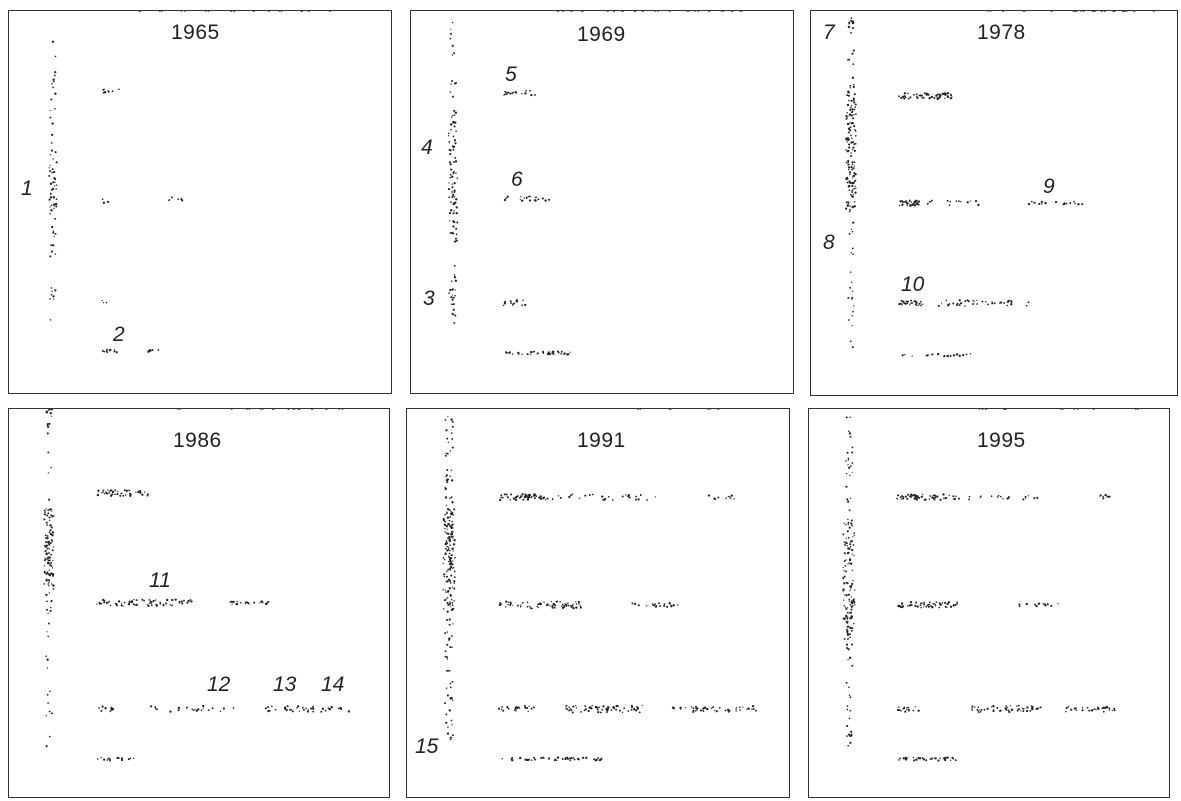 This screenshot has height=801, width=1181. What do you see at coordinates (601, 440) in the screenshot?
I see `panel-year: 1991` at bounding box center [601, 440].